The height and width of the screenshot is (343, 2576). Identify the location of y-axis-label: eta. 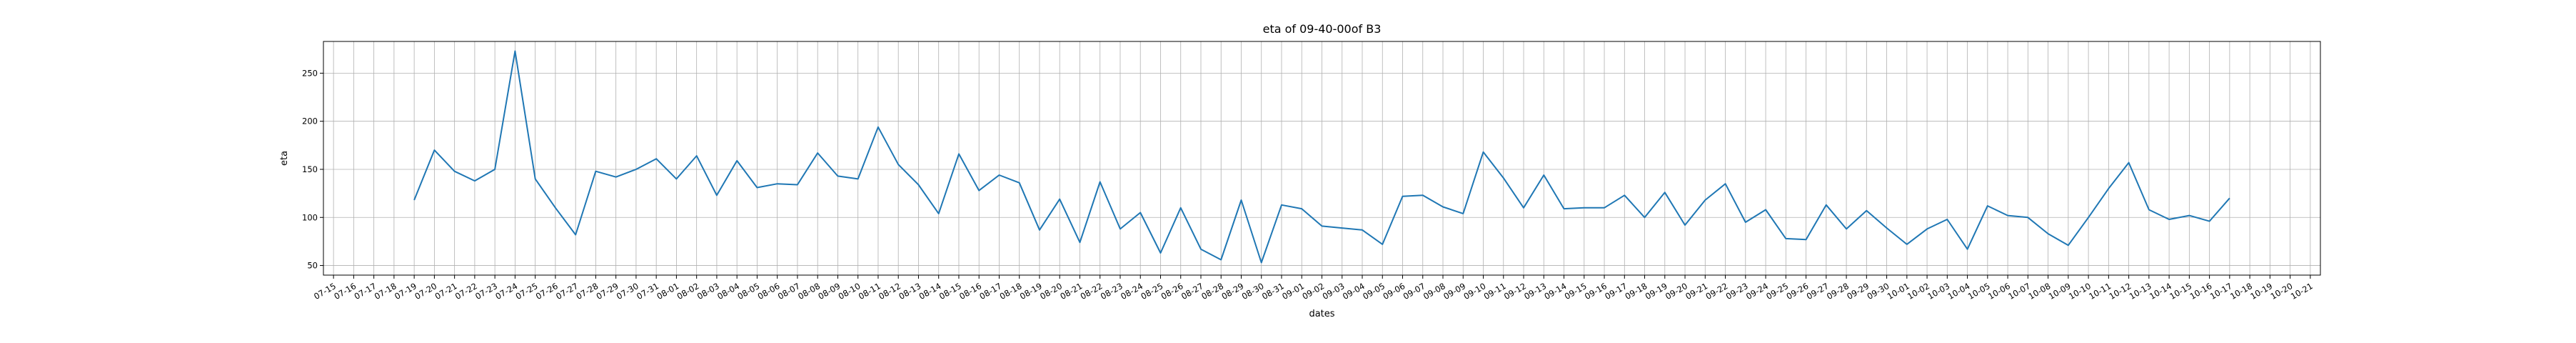
(284, 158).